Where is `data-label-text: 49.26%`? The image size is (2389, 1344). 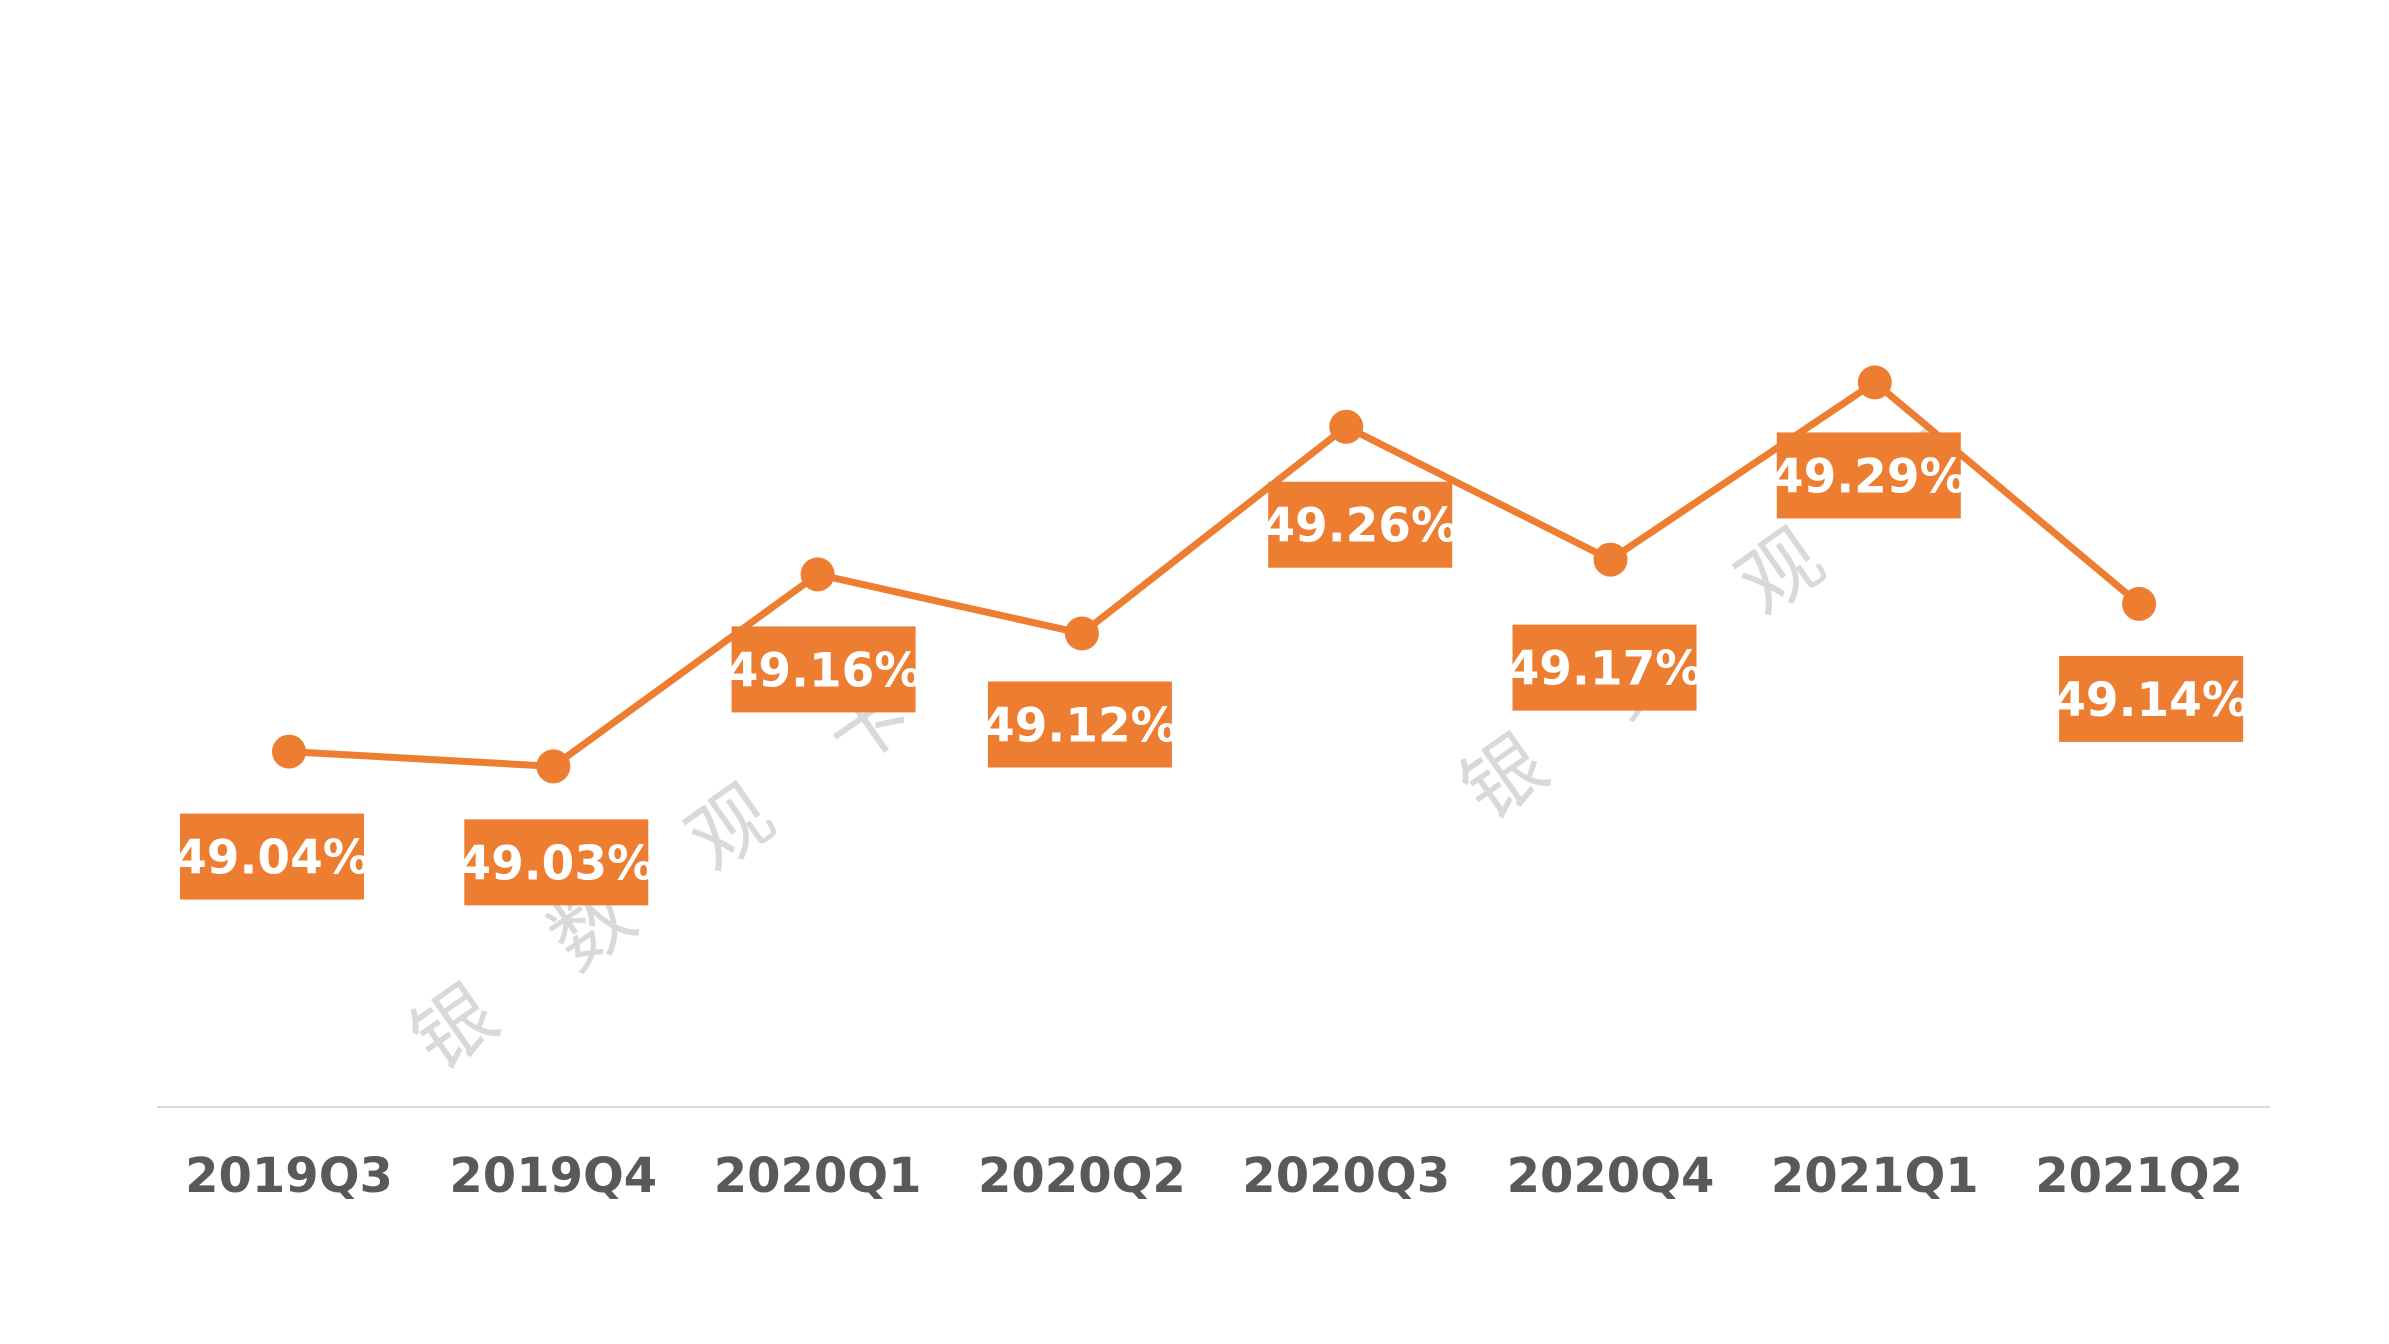 data-label-text: 49.26% is located at coordinates (1360, 526).